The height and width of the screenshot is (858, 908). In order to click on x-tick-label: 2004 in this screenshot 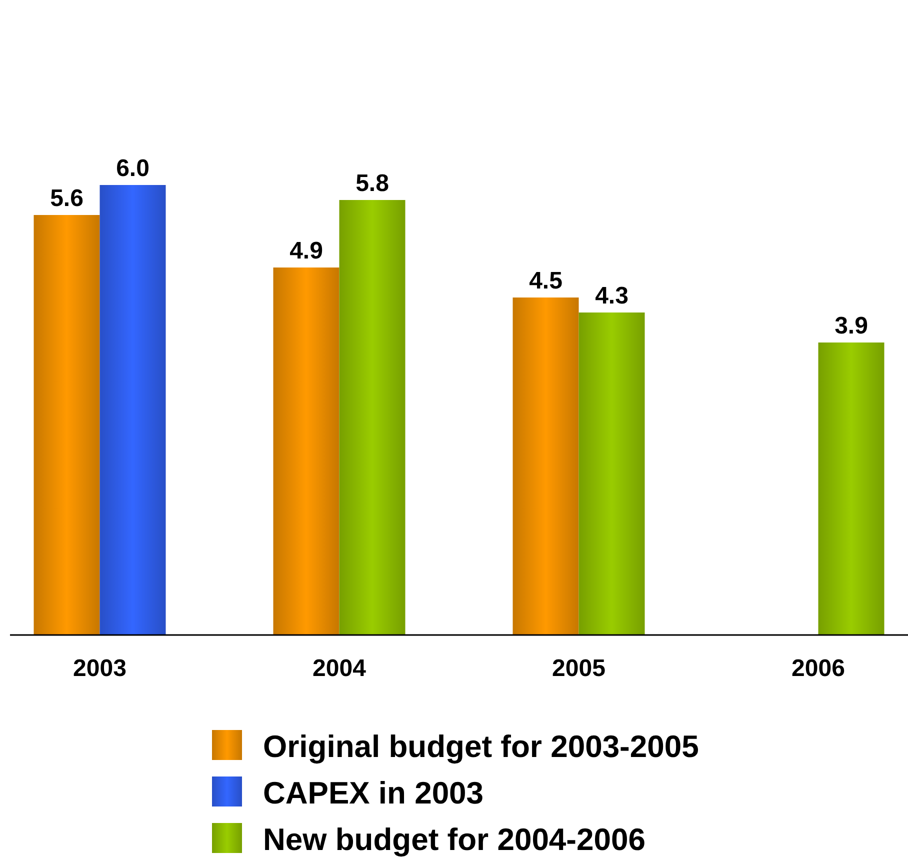, I will do `click(339, 668)`.